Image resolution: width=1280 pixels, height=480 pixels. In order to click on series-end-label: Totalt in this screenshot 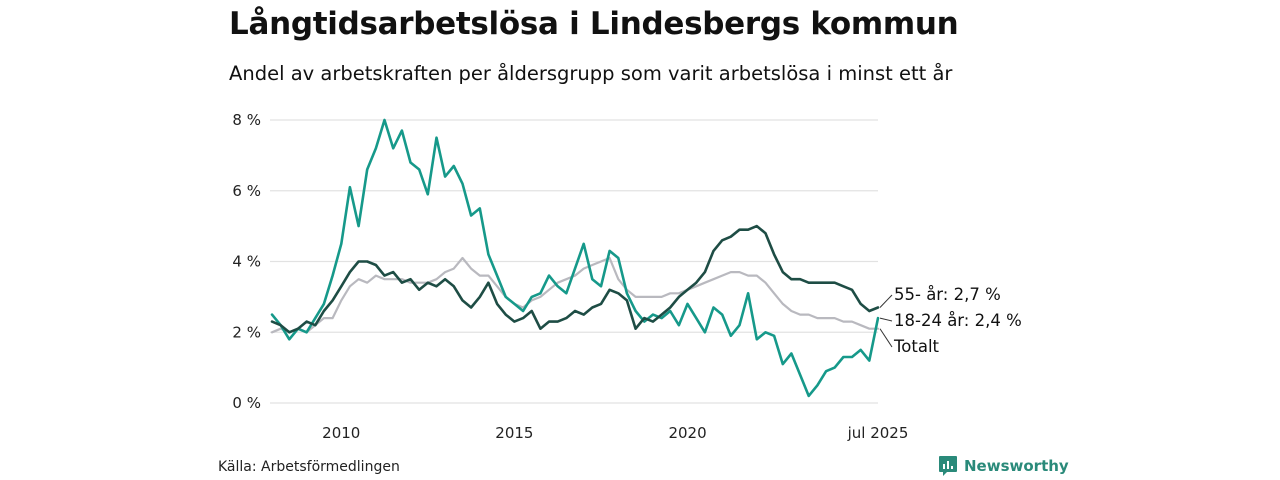, I will do `click(916, 346)`.